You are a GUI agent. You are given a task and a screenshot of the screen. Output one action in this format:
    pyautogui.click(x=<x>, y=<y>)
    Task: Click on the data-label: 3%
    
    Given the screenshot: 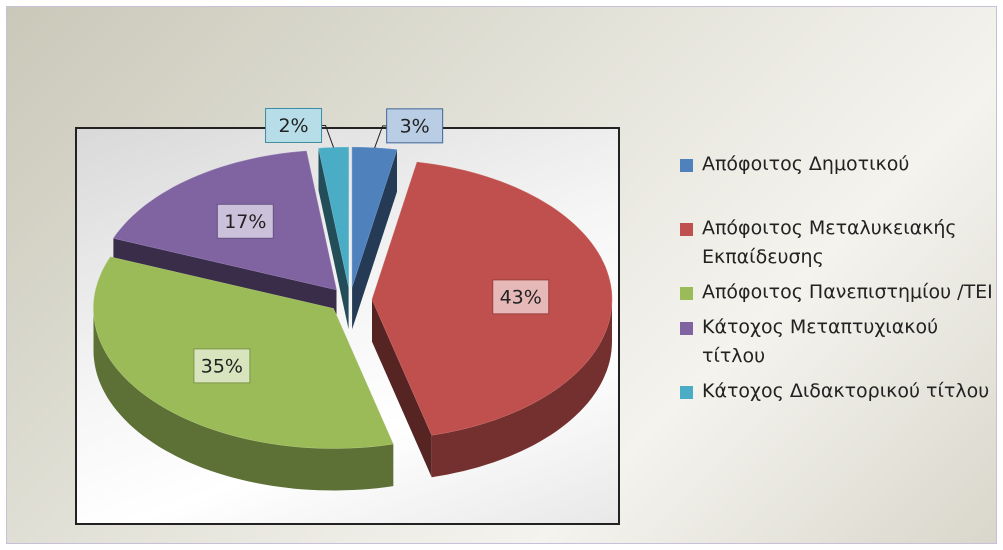 What is the action you would take?
    pyautogui.click(x=415, y=126)
    